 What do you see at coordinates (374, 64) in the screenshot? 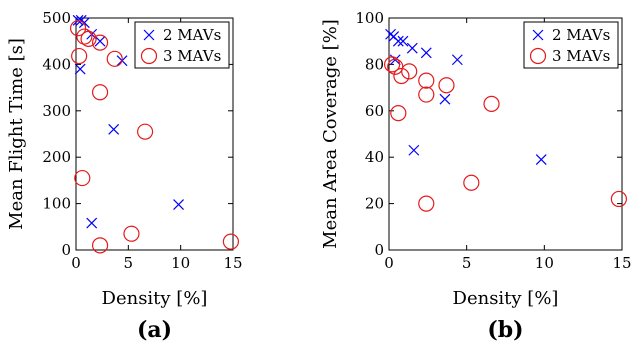
I see `panel-b-y-tick-label: 80` at bounding box center [374, 64].